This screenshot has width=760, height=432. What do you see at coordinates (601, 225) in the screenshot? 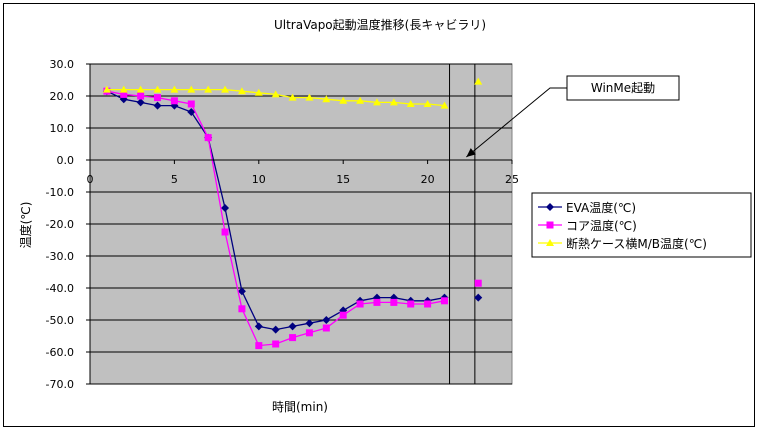
I see `legend-label-1: コア温度(℃)` at bounding box center [601, 225].